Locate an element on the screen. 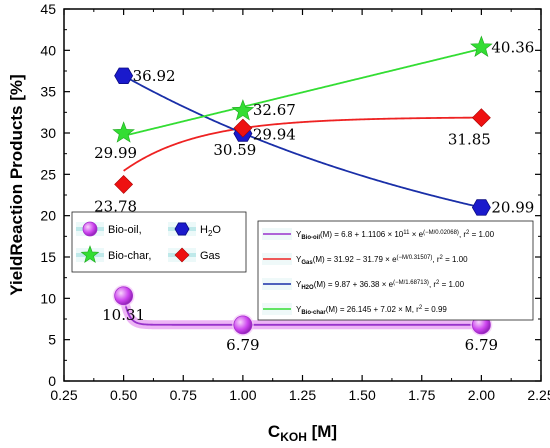  x-tick-label: 1.25 is located at coordinates (302, 395).